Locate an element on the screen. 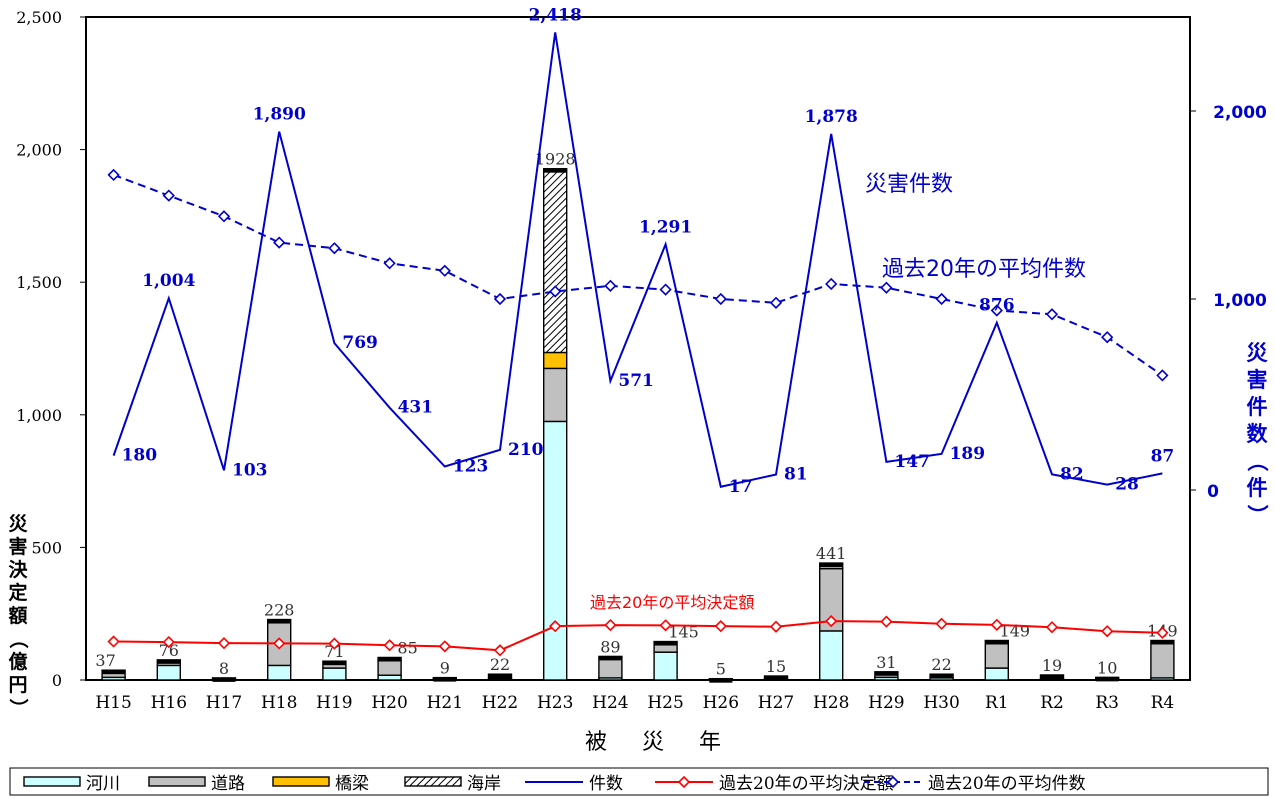 The image size is (1275, 798). count-label: 189 is located at coordinates (968, 454).